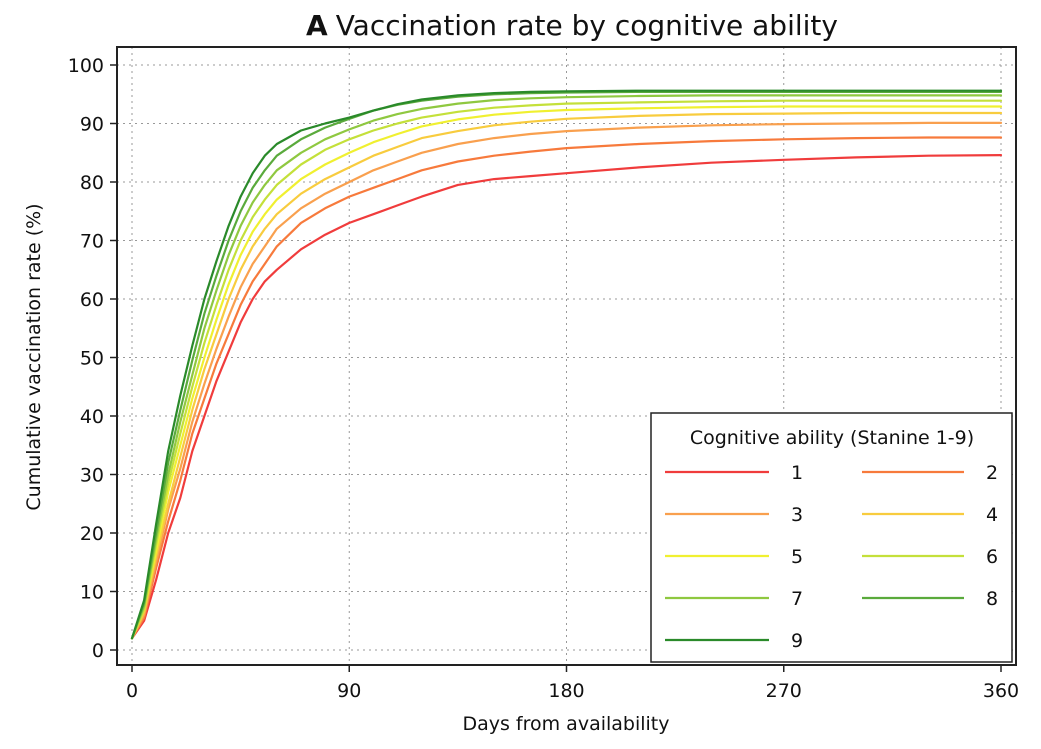 The width and height of the screenshot is (1041, 749). What do you see at coordinates (317, 25) in the screenshot?
I see `chart-title-prefix: A` at bounding box center [317, 25].